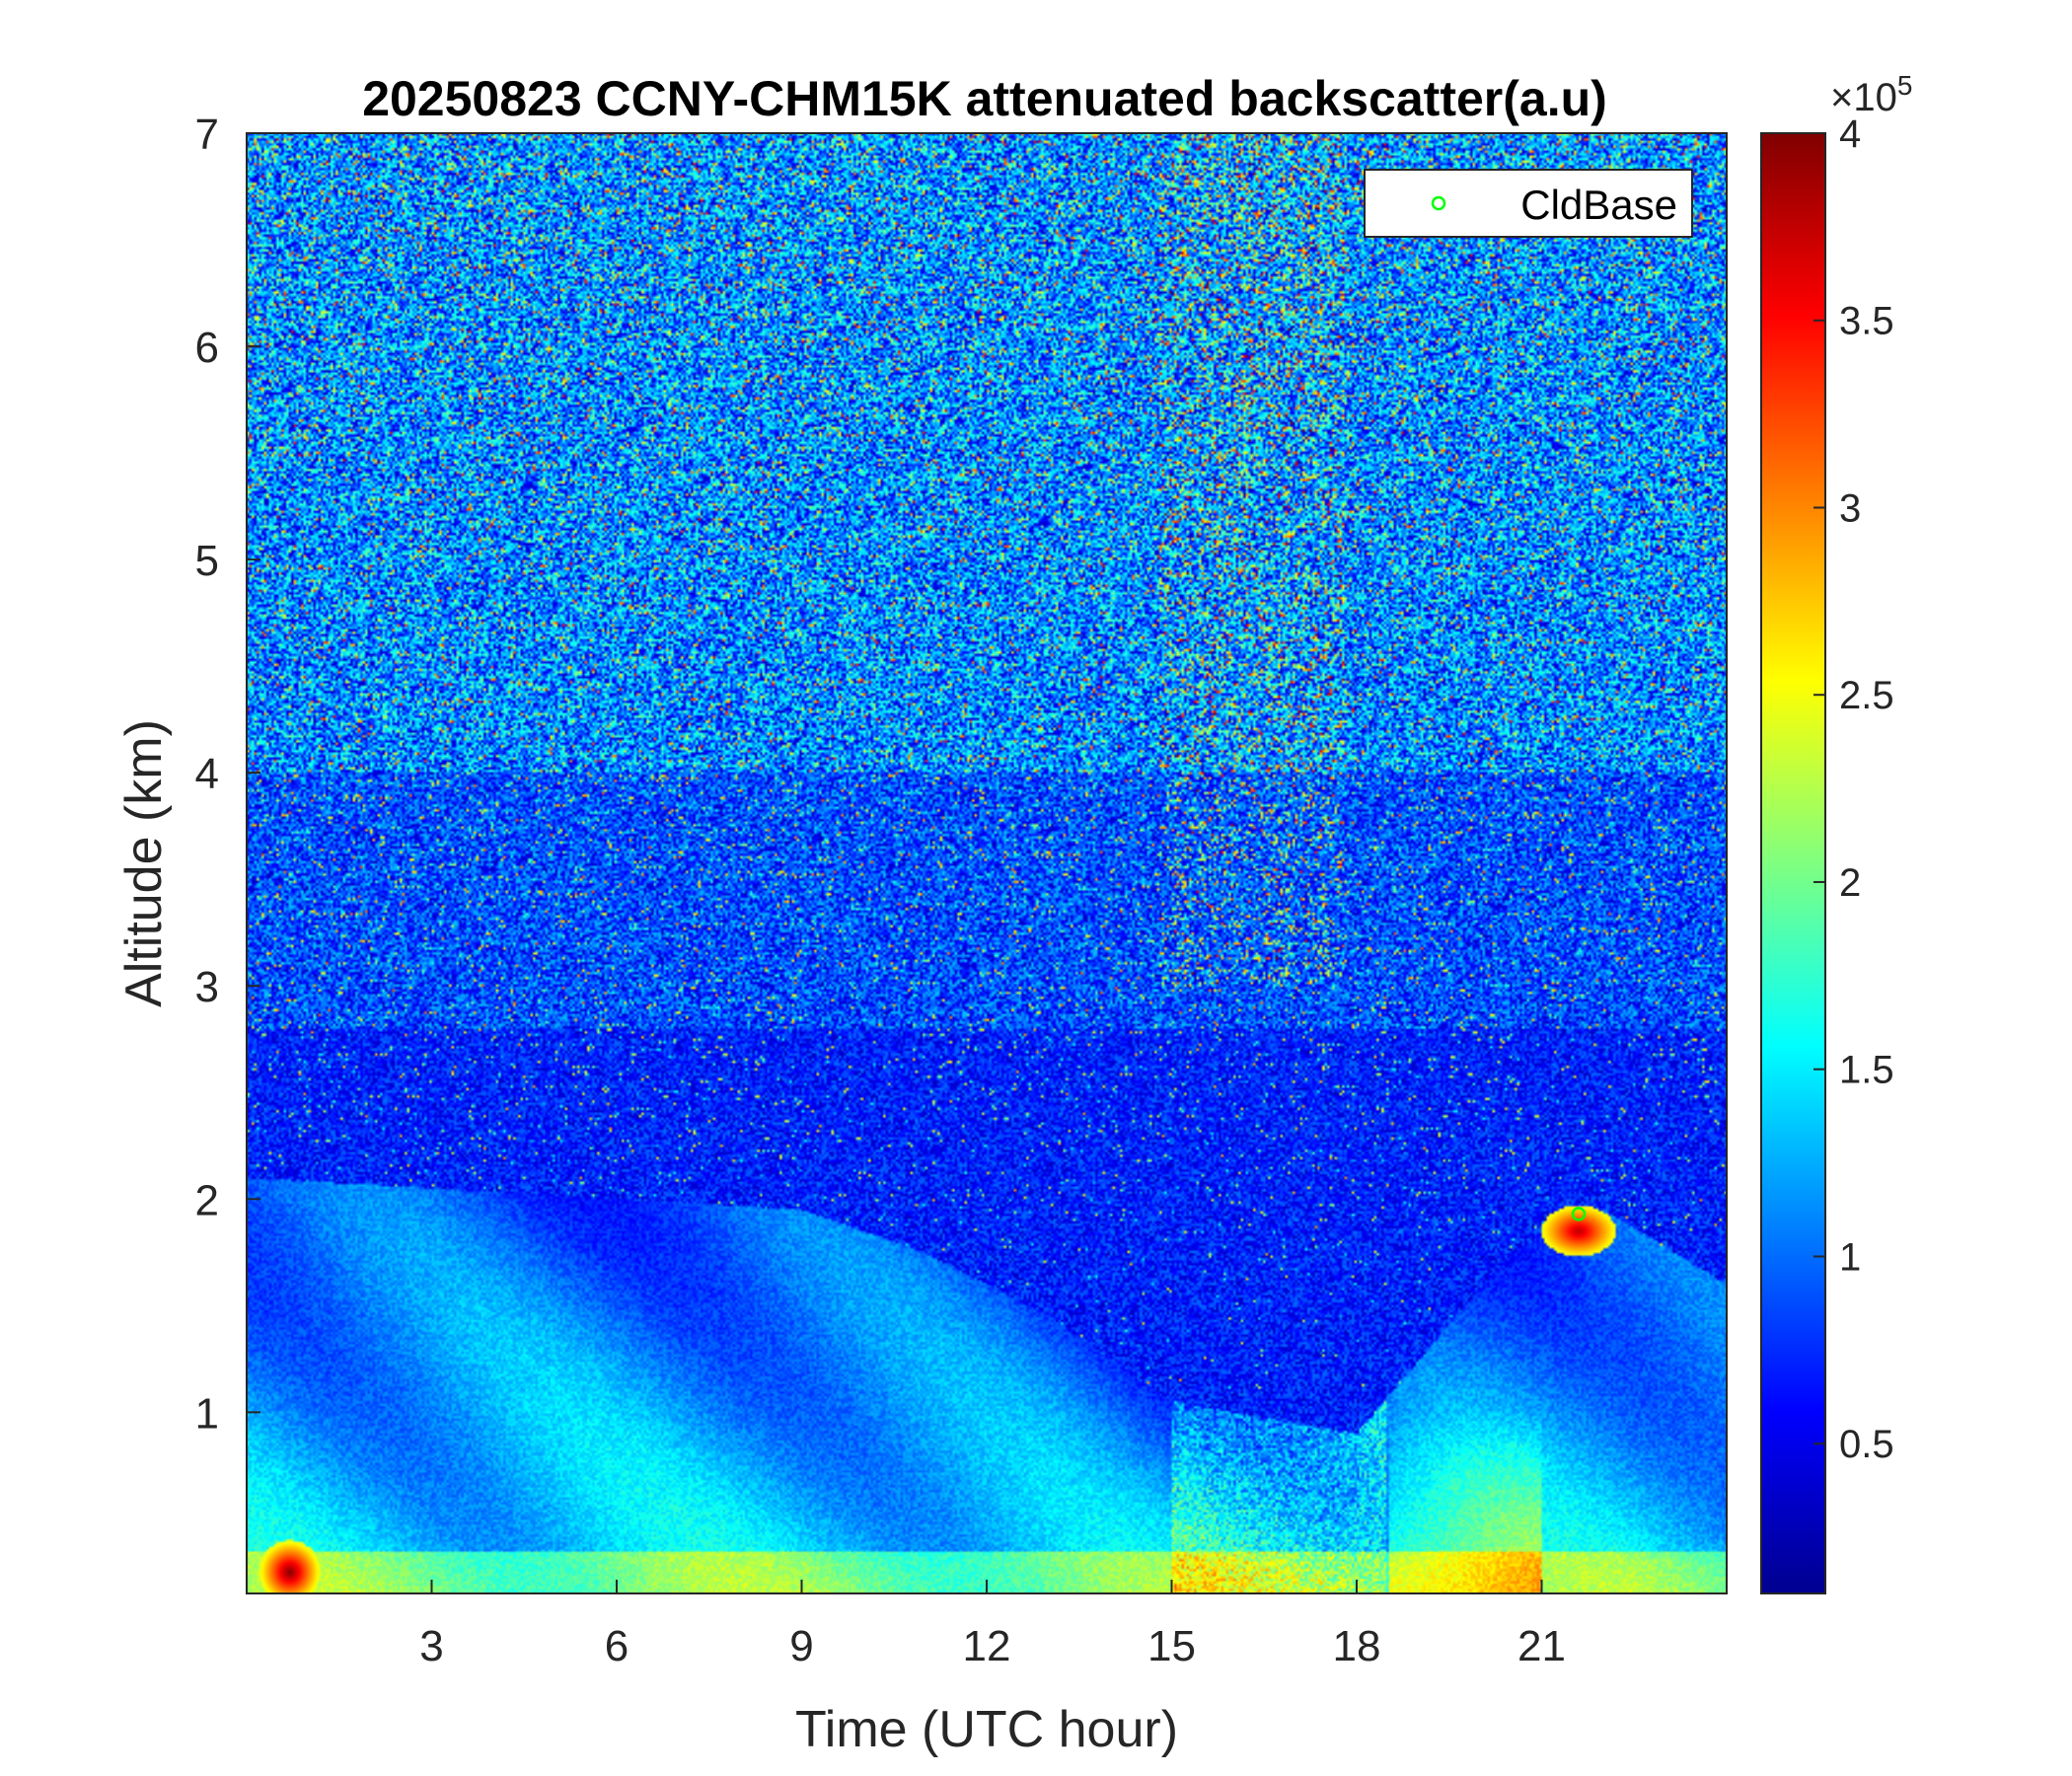  I want to click on legend-label-cldbase: CldBase, so click(1599, 205).